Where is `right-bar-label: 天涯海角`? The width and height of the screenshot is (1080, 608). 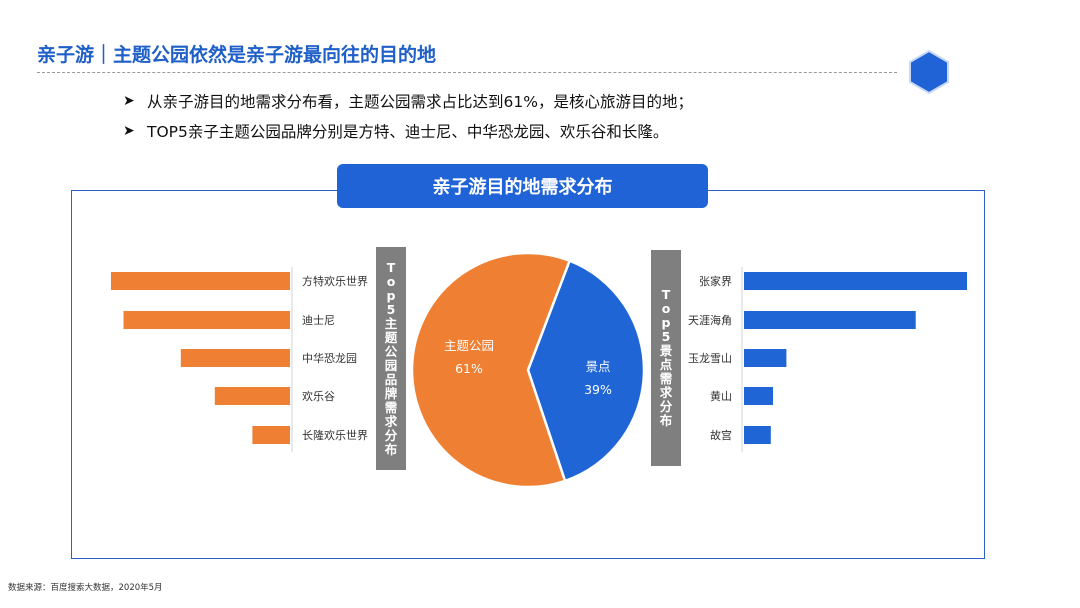 right-bar-label: 天涯海角 is located at coordinates (710, 320).